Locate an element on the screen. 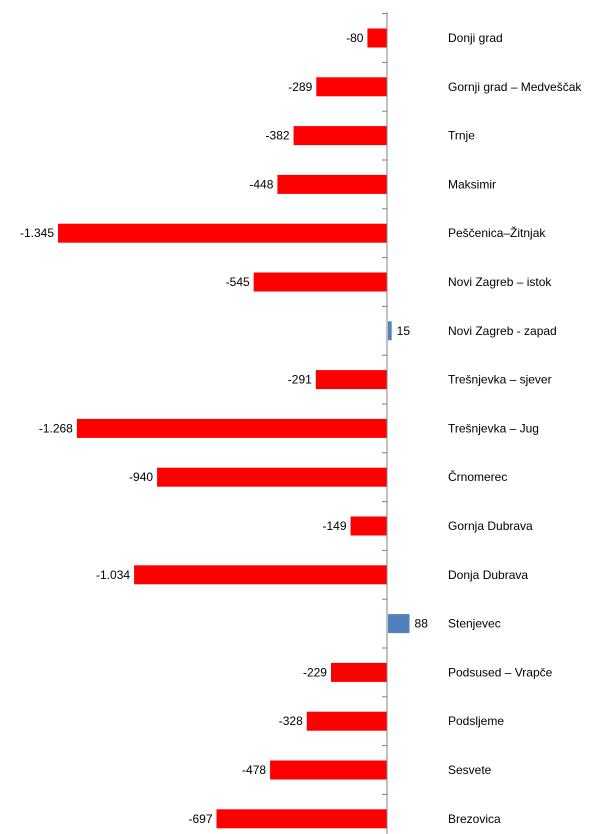 Image resolution: width=589 pixels, height=834 pixels. data-label: -697 is located at coordinates (200, 819).